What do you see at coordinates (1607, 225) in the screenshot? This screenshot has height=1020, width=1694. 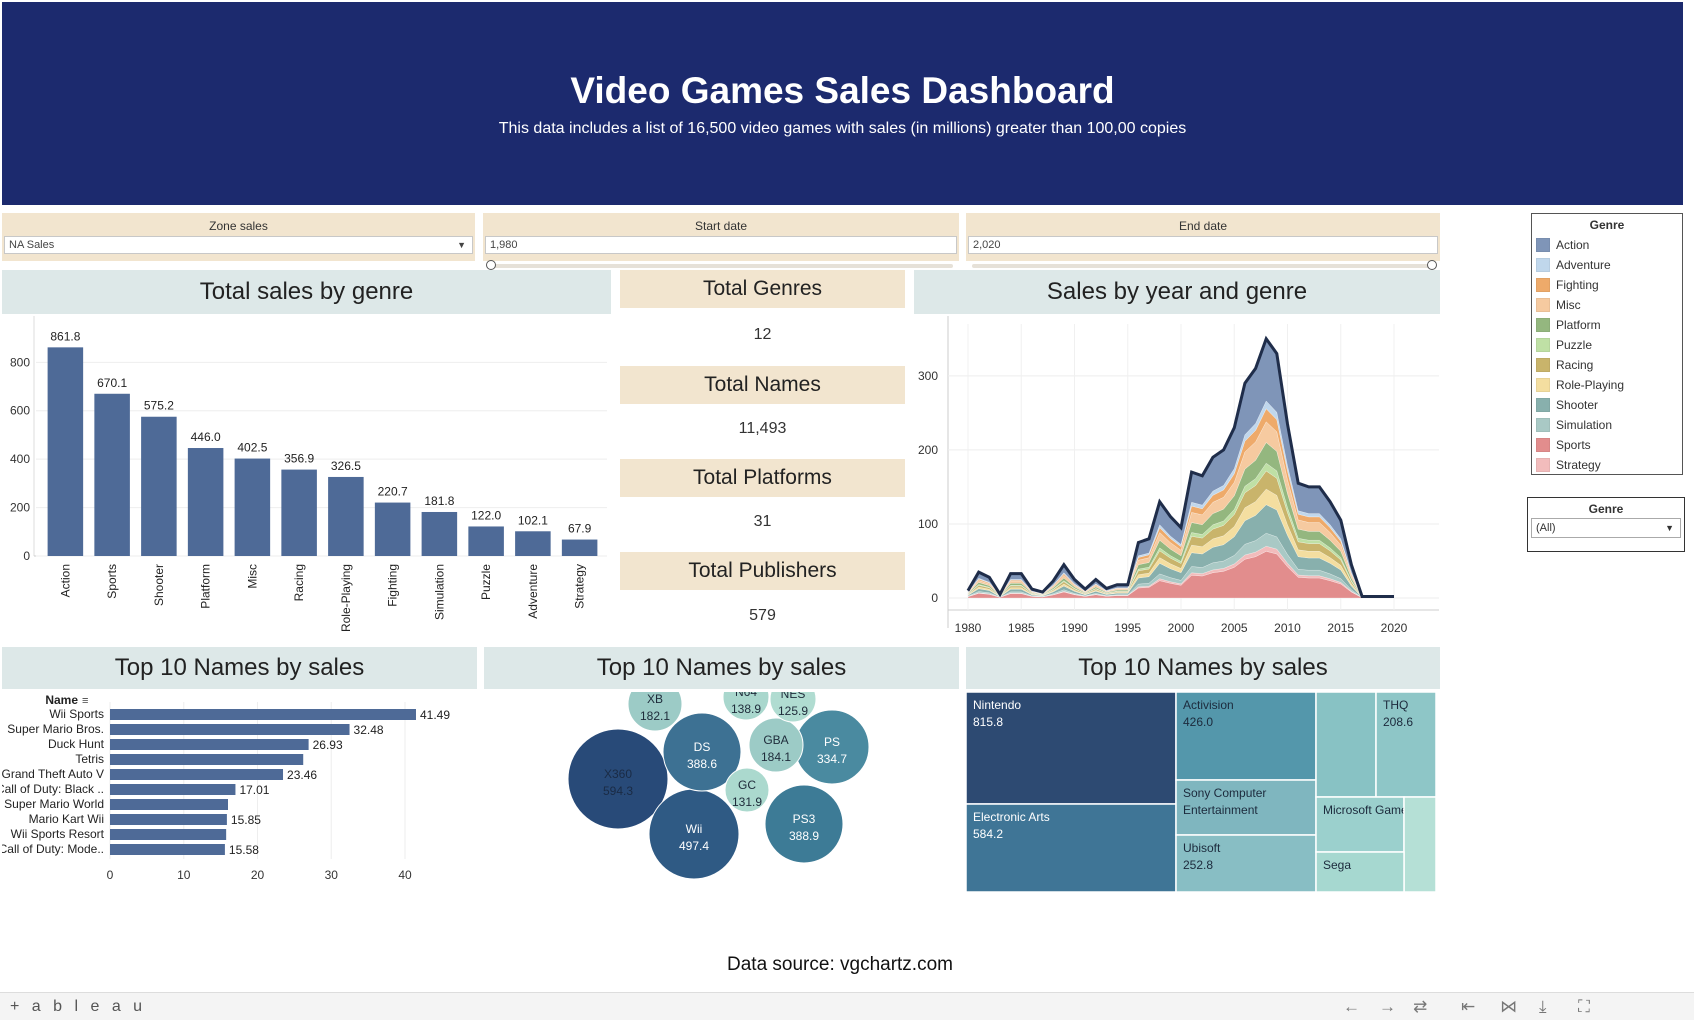 I see `legend-title: Genre` at bounding box center [1607, 225].